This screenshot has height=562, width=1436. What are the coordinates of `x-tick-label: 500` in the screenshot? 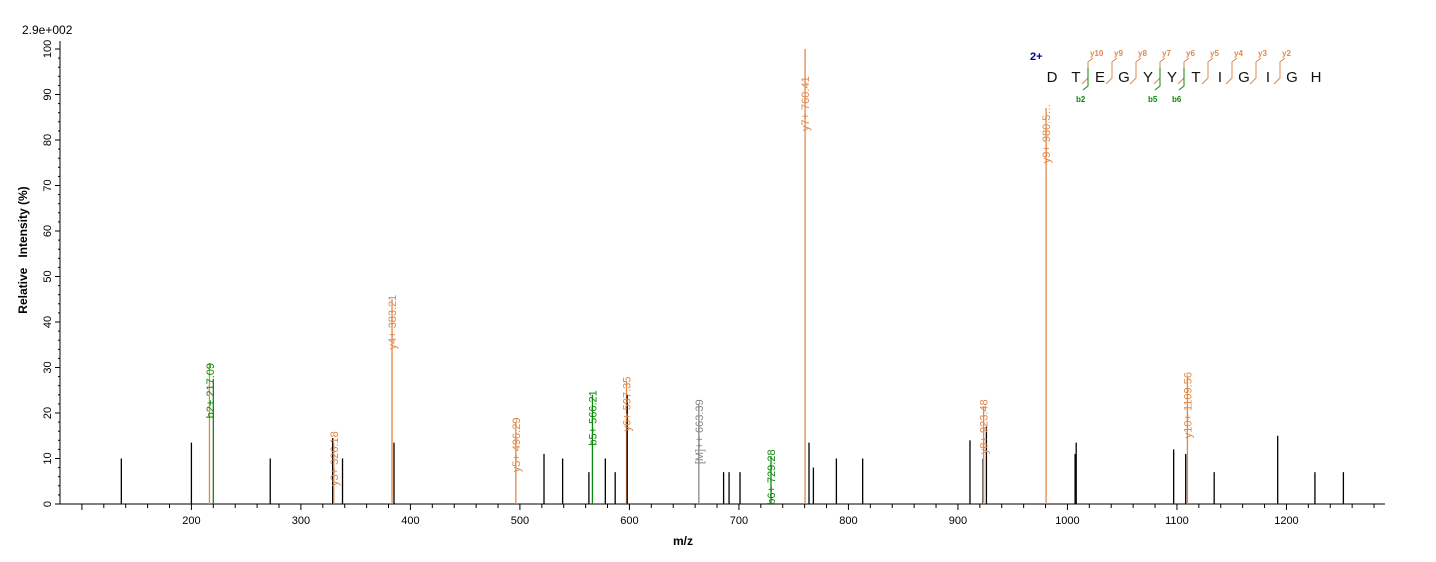 It's located at (520, 521).